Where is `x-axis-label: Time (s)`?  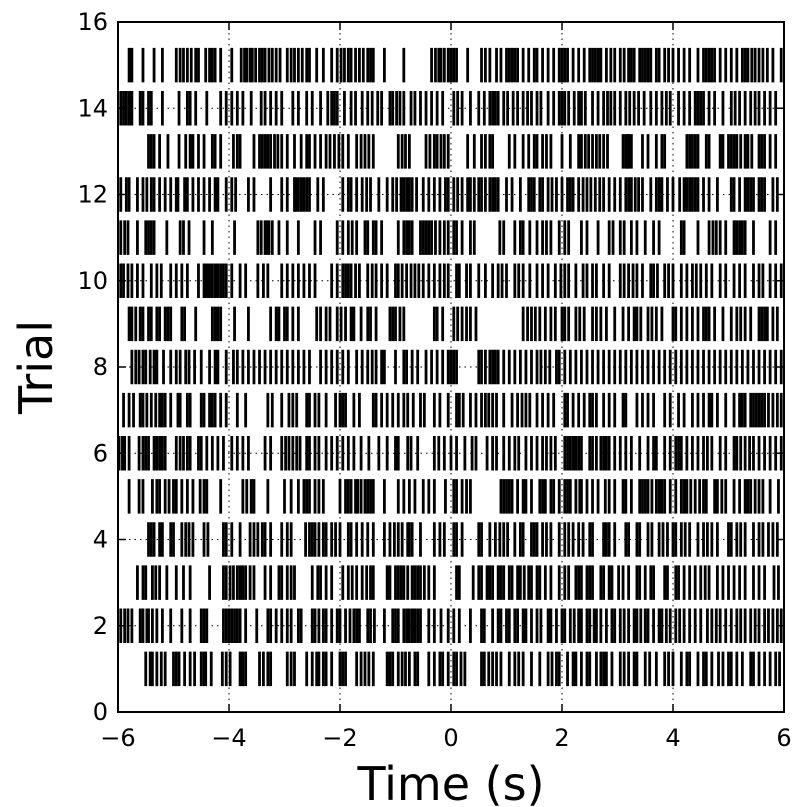
x-axis-label: Time (s) is located at coordinates (450, 782).